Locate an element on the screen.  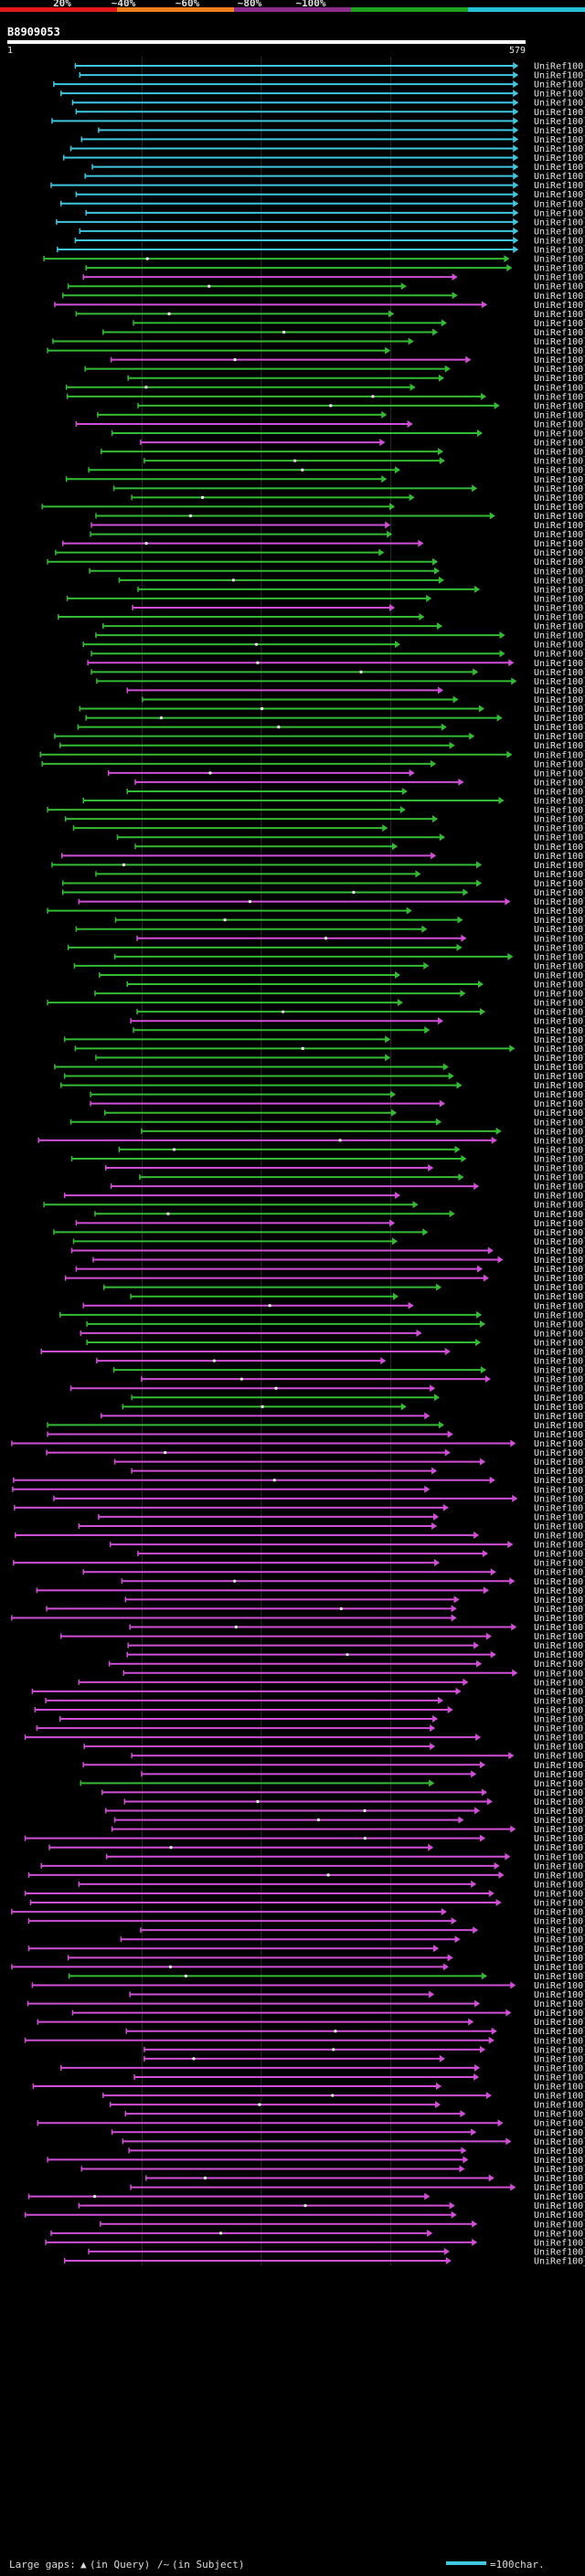
hit-label-218: UniRef100_B0G5K5 is located at coordinates (560, 2068).